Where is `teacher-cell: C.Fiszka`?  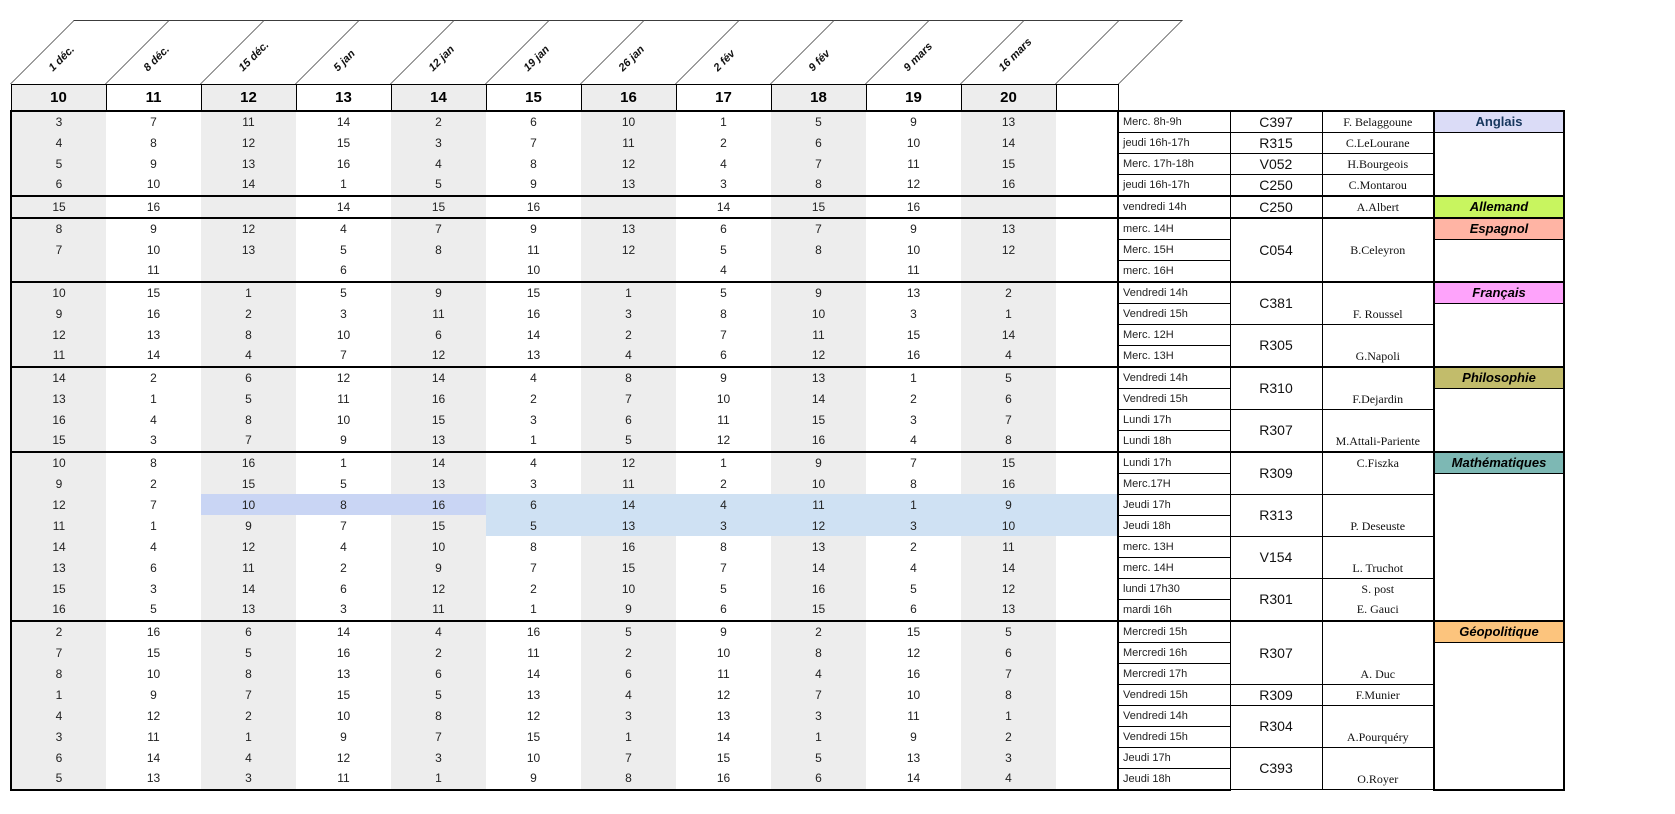
teacher-cell: C.Fiszka is located at coordinates (1378, 472).